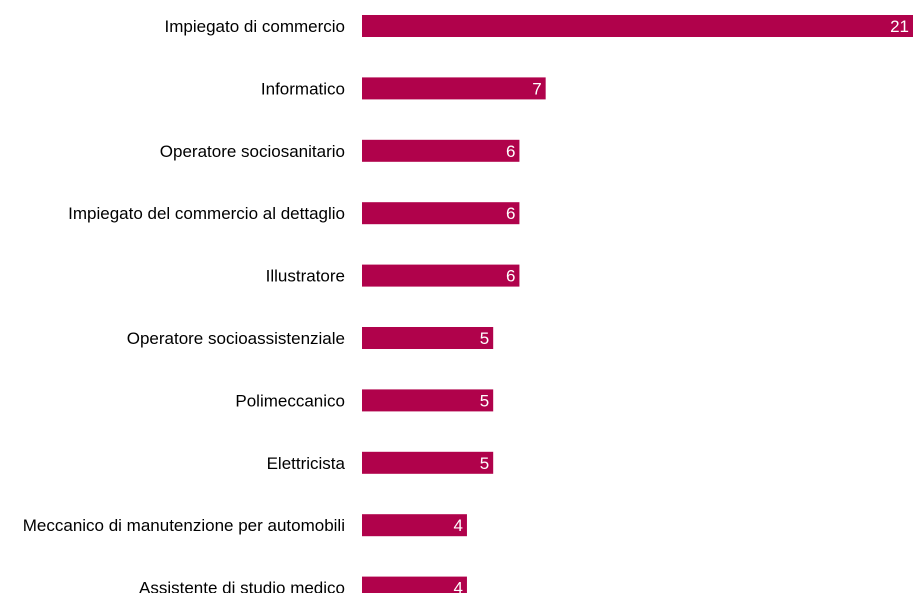 This screenshot has width=917, height=593. I want to click on bar-value-label: 21, so click(899, 26).